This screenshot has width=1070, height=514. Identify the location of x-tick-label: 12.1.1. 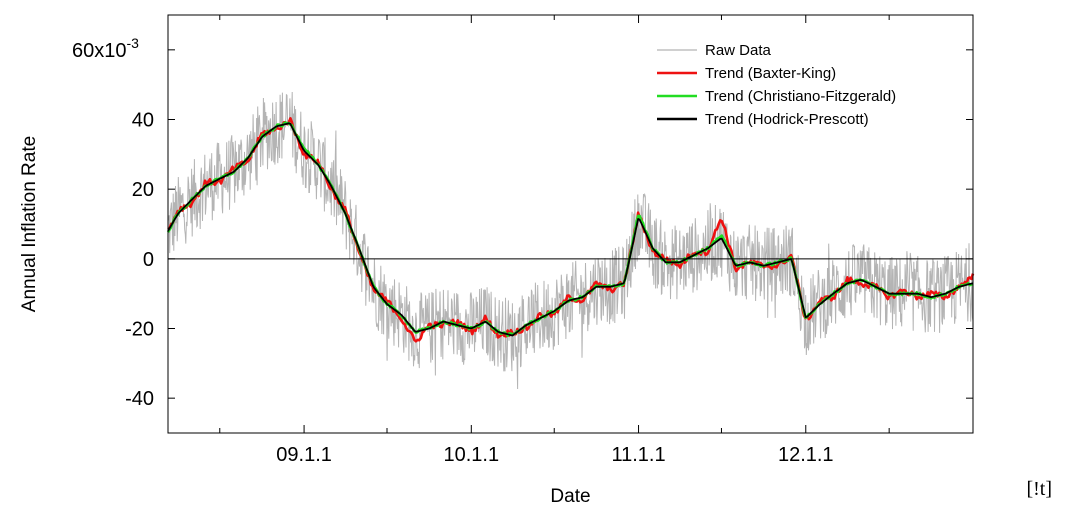
(806, 455).